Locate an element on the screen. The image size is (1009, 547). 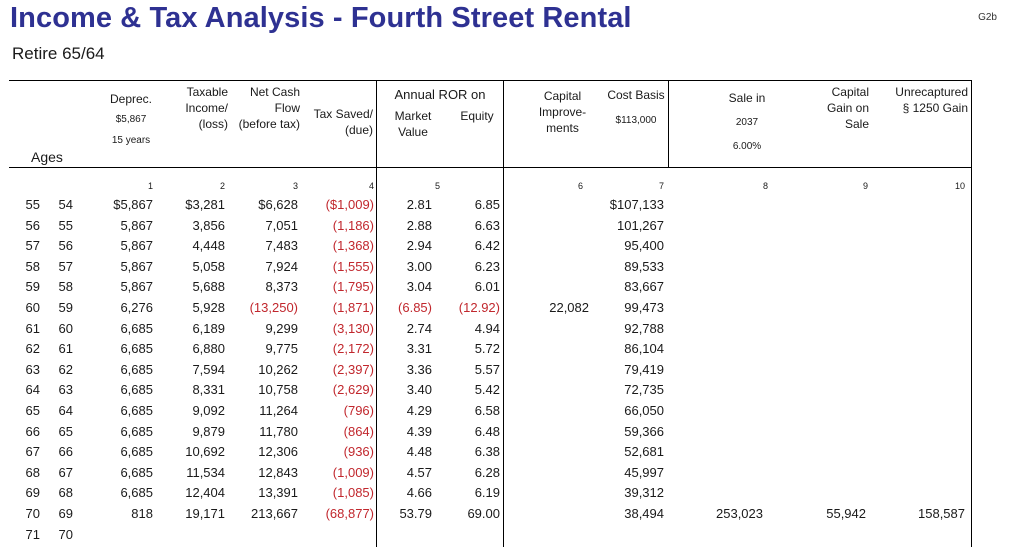
column-number: 1 is located at coordinates (150, 186).